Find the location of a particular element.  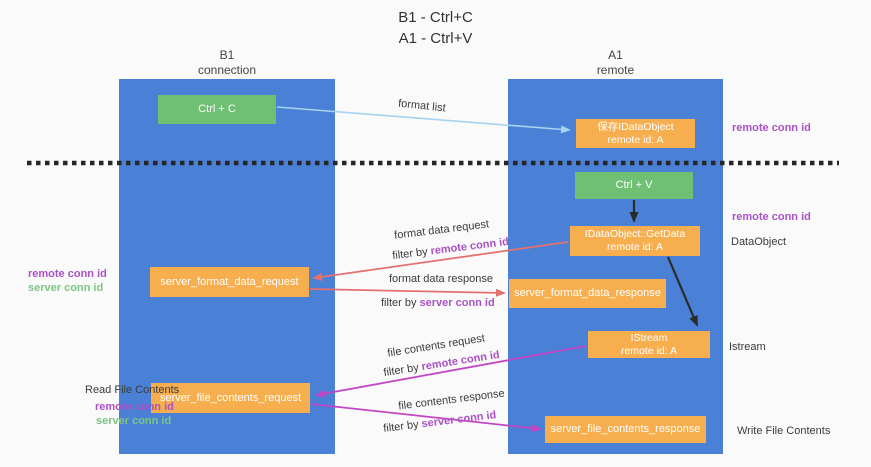

node-server-file-contents-request-label: server_file_contents_request is located at coordinates (230, 397).